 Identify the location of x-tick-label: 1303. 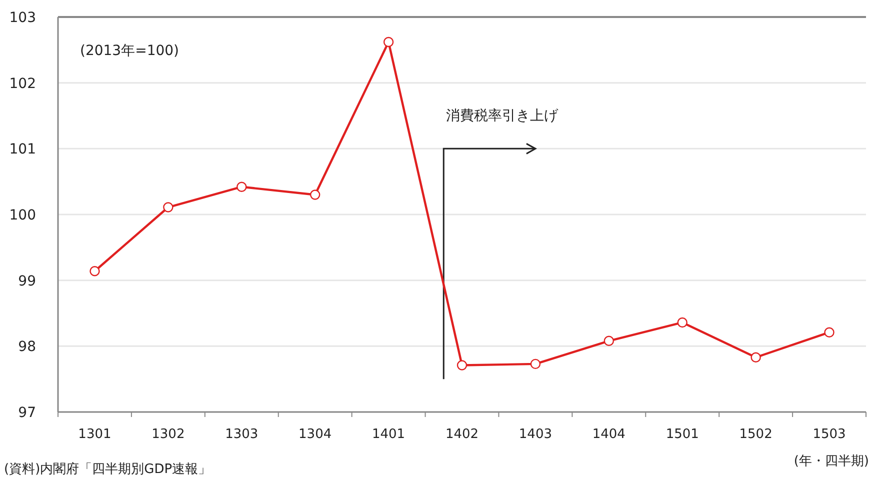
(241, 434).